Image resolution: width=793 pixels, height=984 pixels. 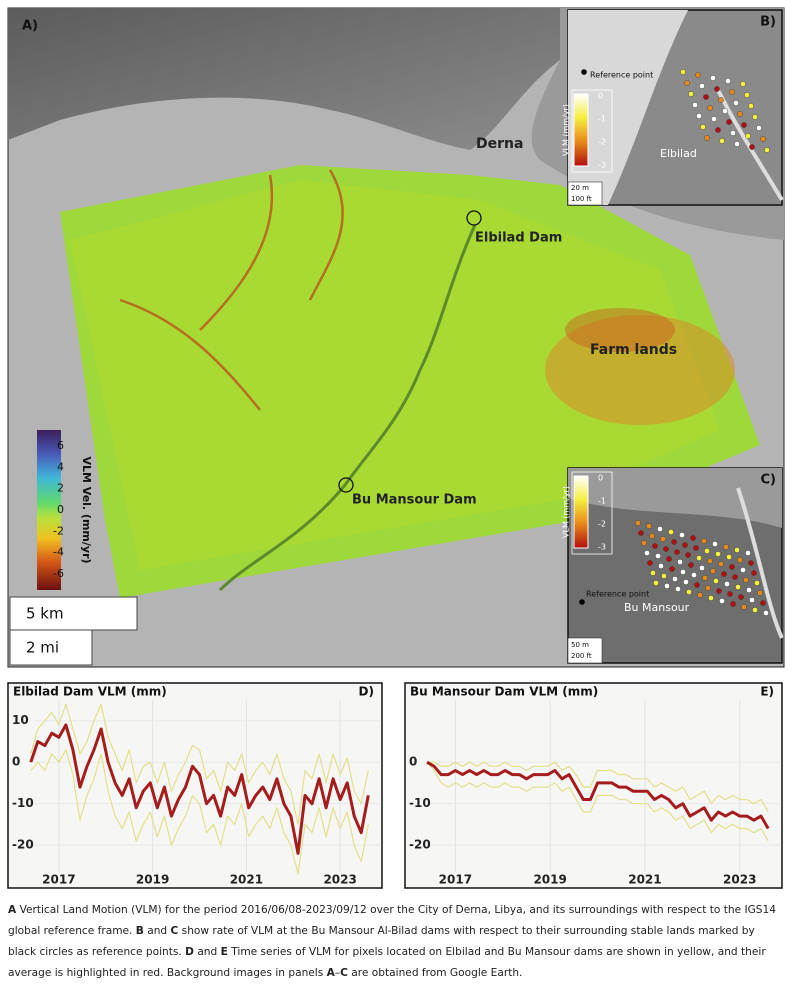 I want to click on colorbar-tick-label: 6, so click(x=60, y=445).